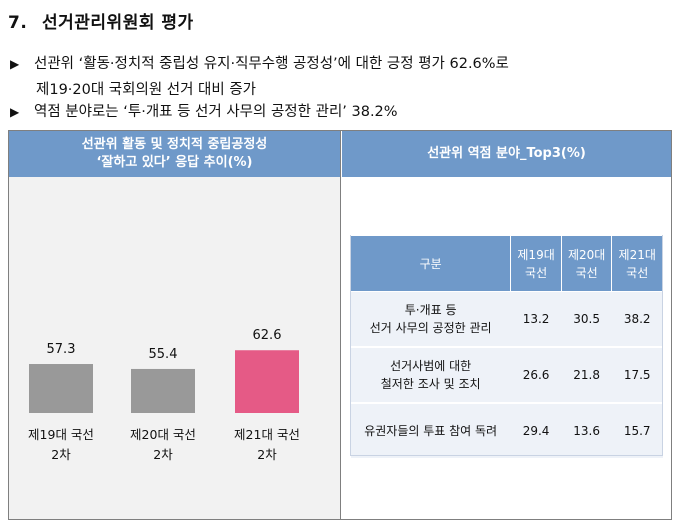  I want to click on right-panel-header: 선관위 역점 분야_Top3(%), so click(506, 154).